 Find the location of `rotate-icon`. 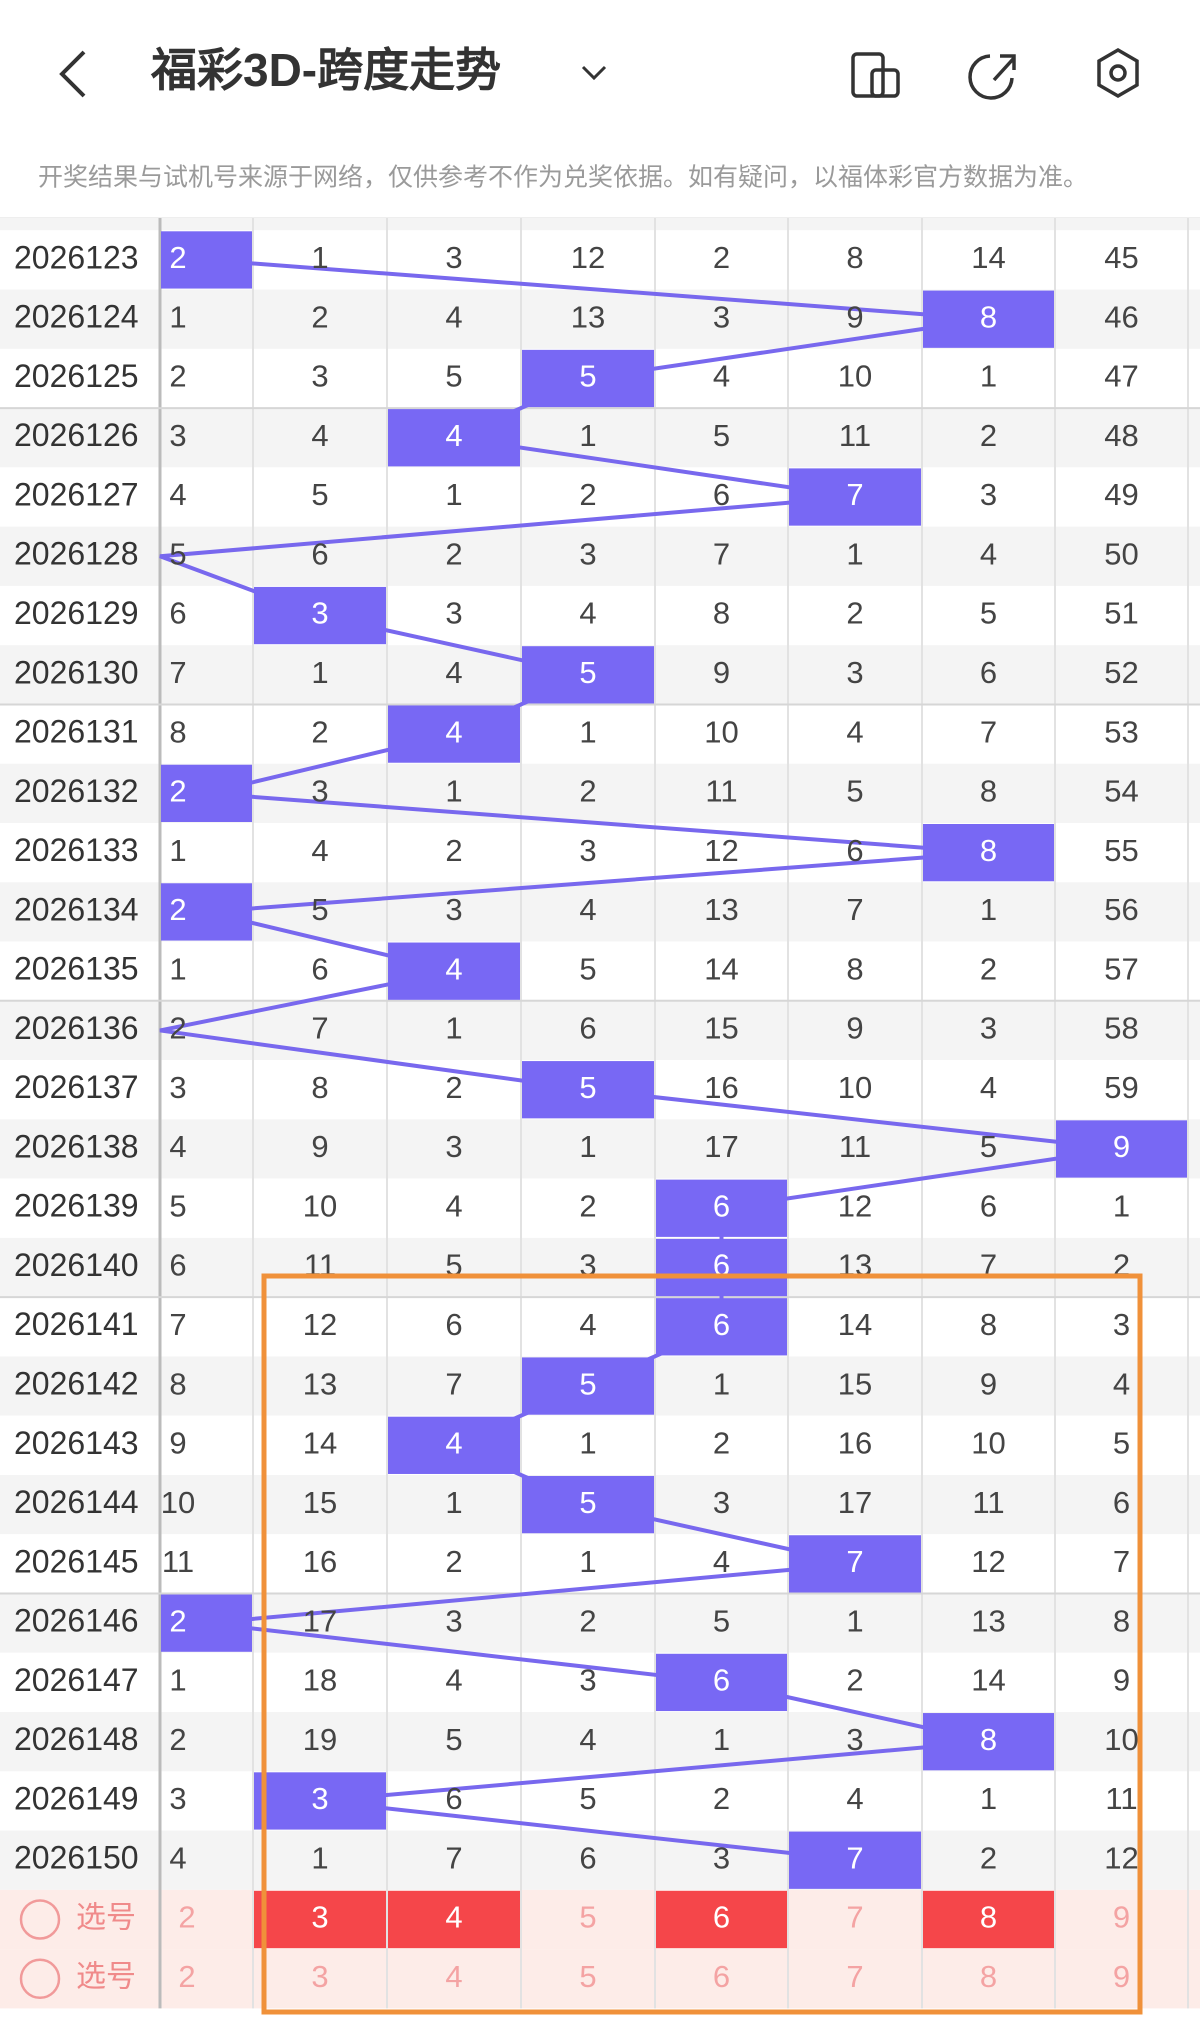

rotate-icon is located at coordinates (875, 75).